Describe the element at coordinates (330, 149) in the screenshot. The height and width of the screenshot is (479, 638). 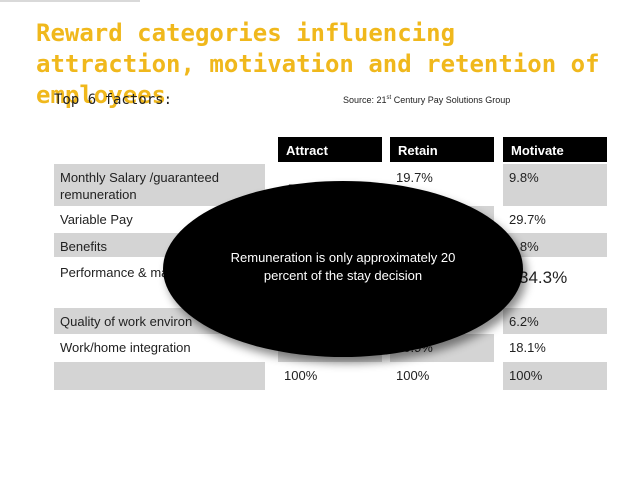
I see `header-attract: Attract` at that location.